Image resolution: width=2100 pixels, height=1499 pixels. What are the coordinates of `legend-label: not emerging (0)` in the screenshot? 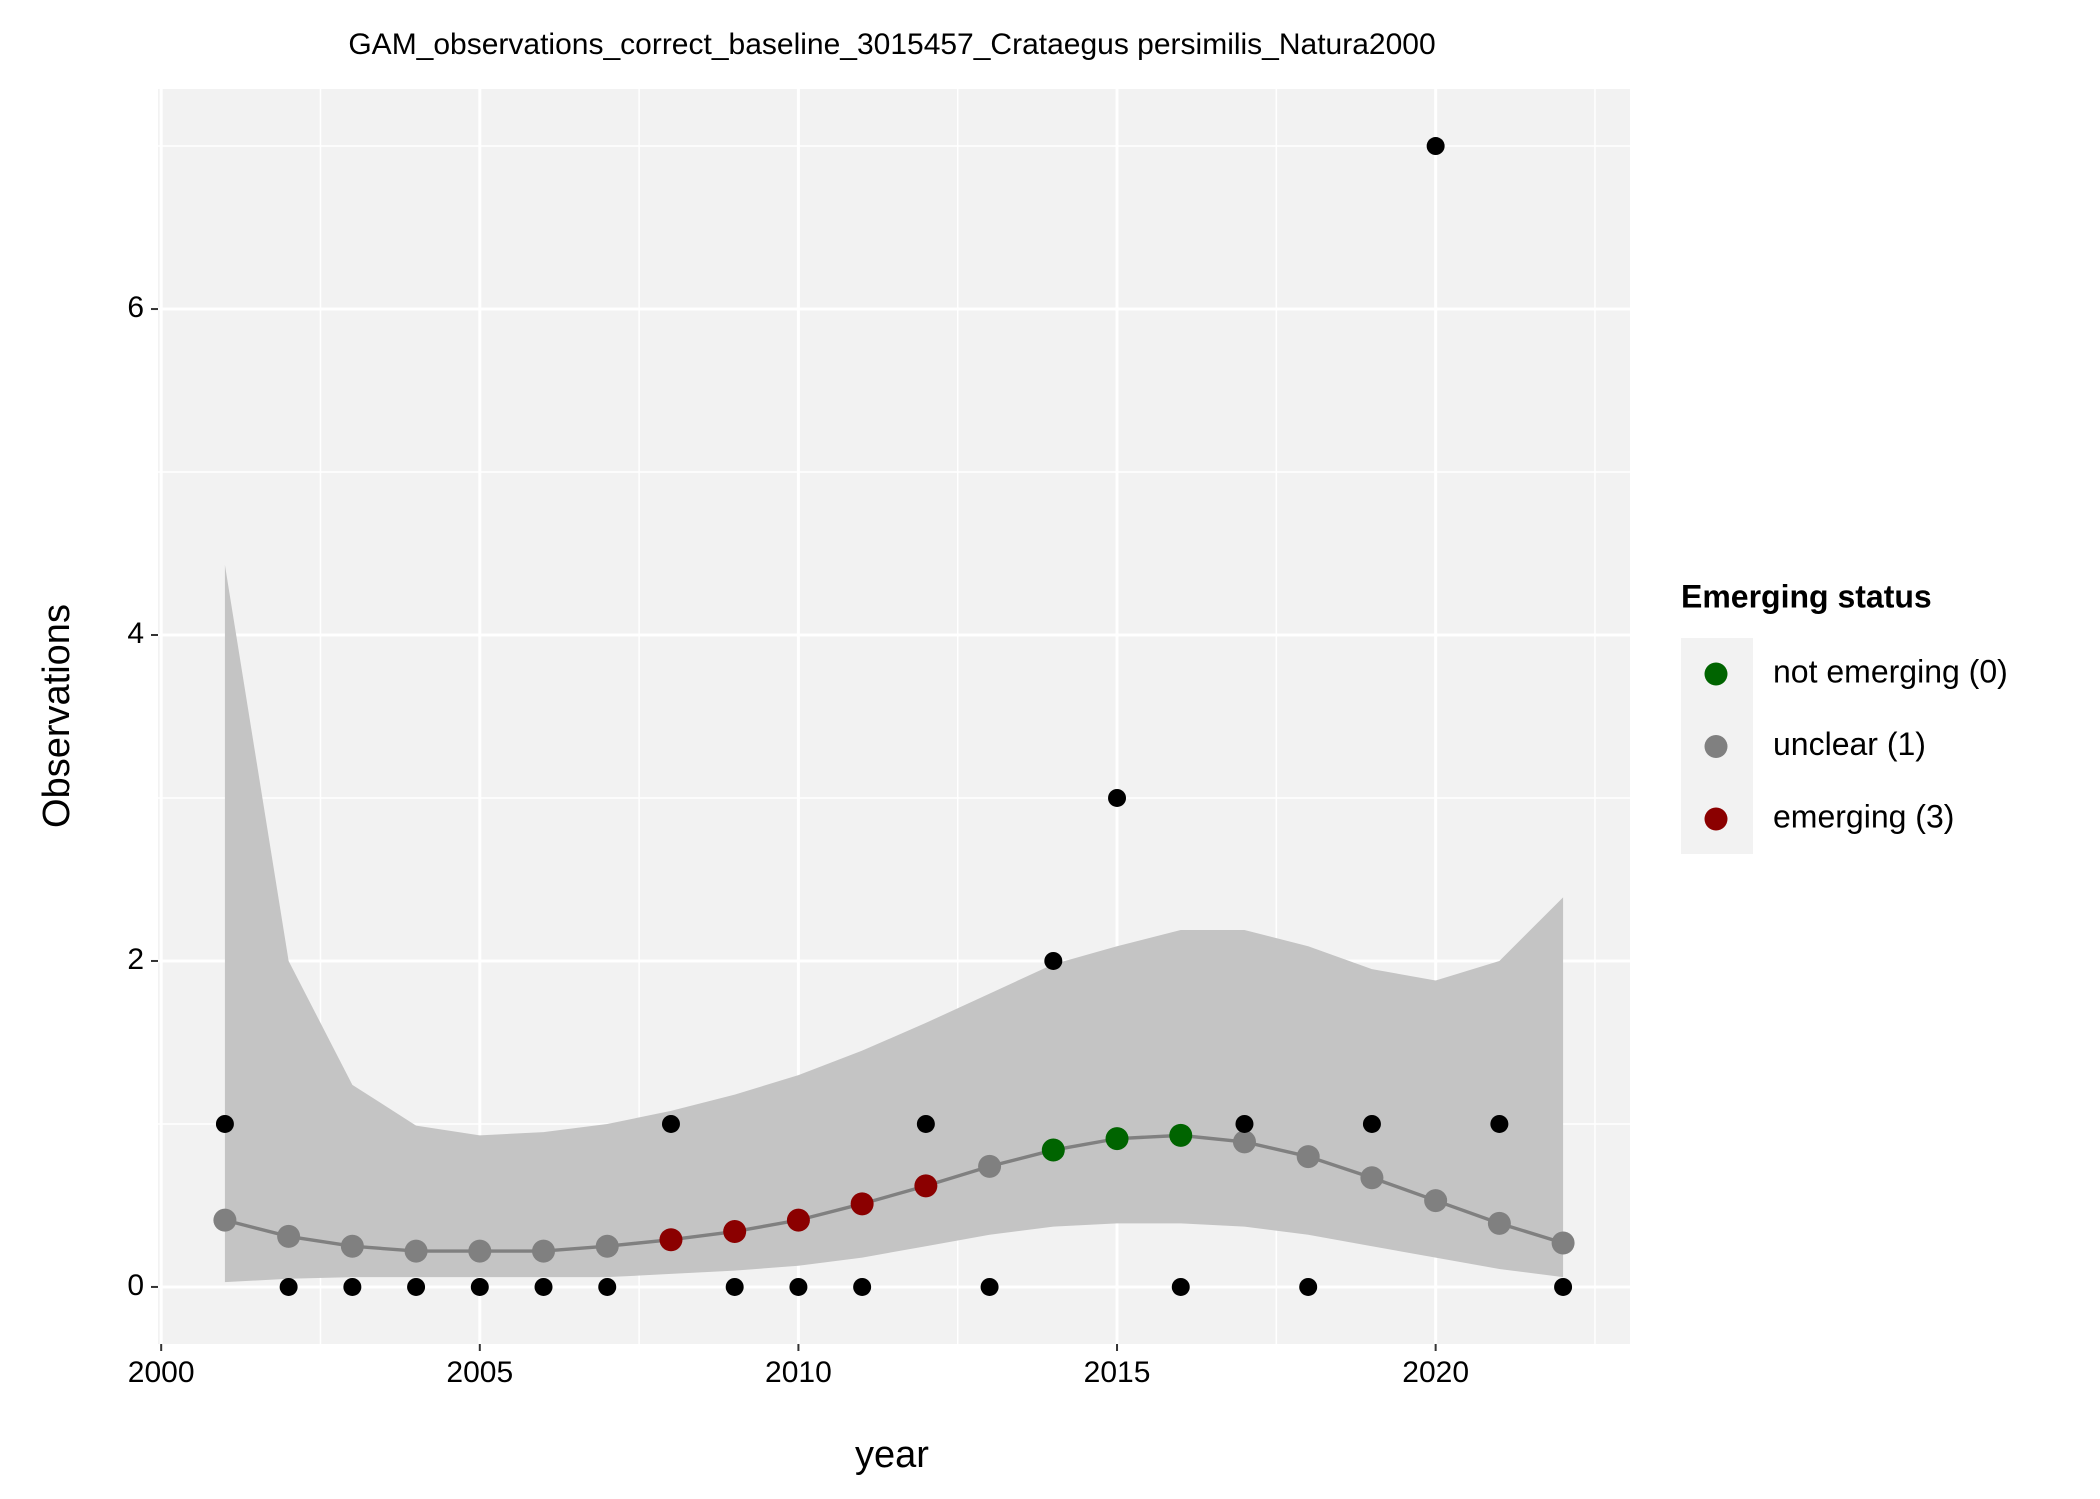 It's located at (1890, 671).